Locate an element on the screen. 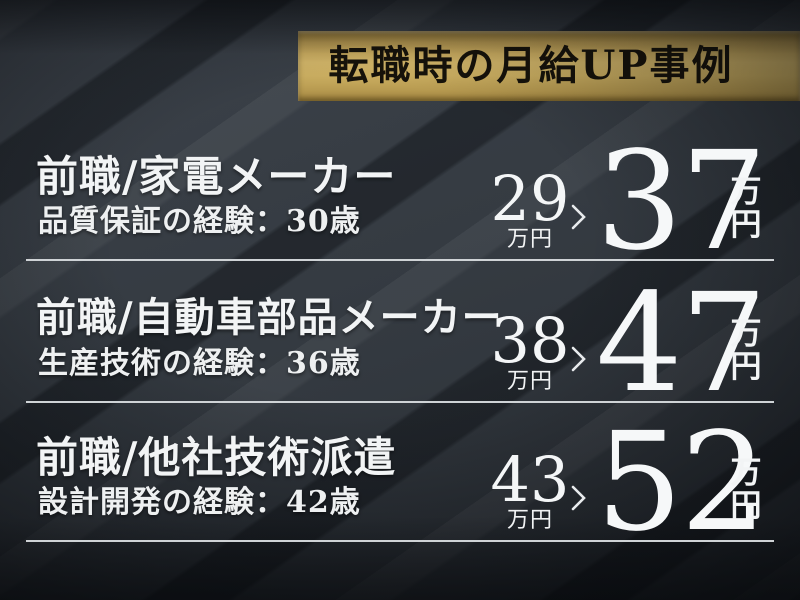  salary-before: 29 万円 is located at coordinates (530, 206).